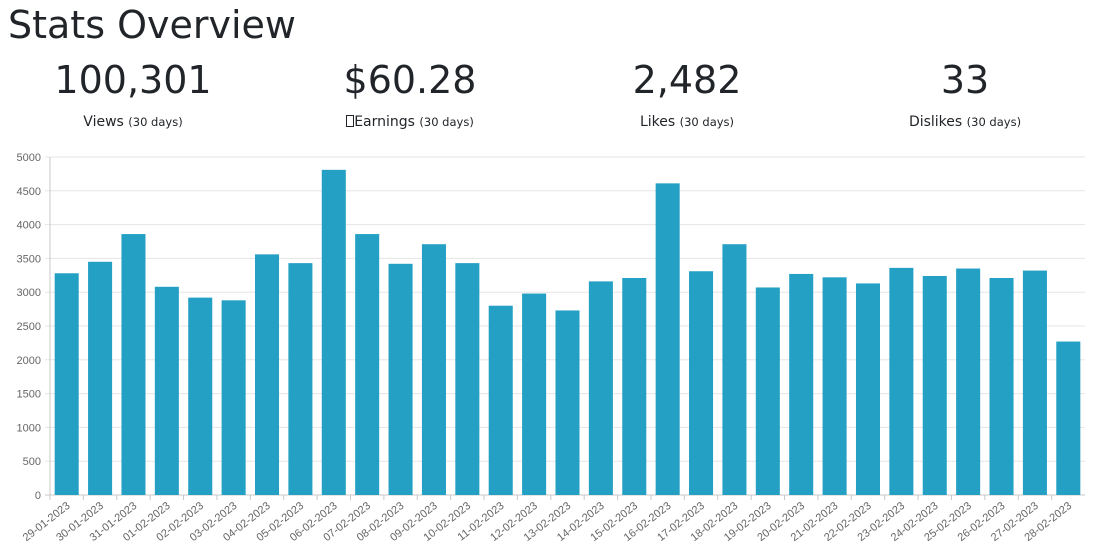 The width and height of the screenshot is (1100, 554). Describe the element at coordinates (657, 122) in the screenshot. I see `stat-label-text: Likes` at that location.